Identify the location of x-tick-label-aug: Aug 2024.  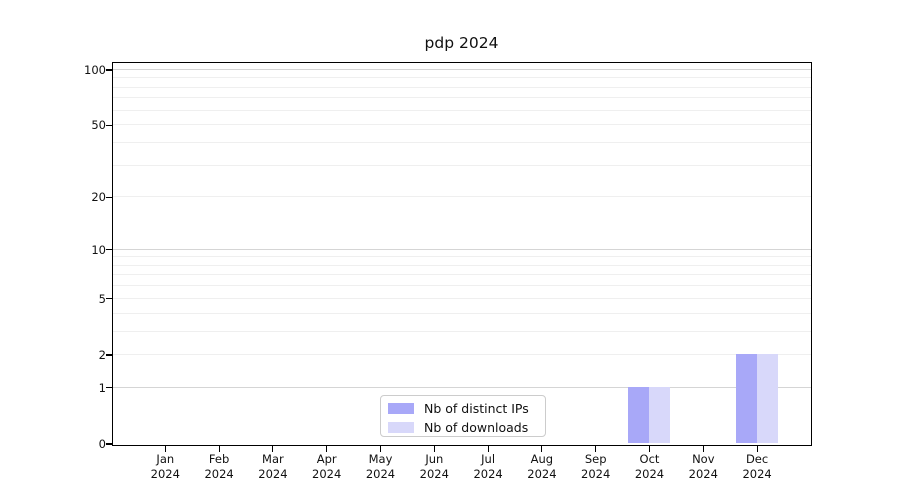
(542, 467).